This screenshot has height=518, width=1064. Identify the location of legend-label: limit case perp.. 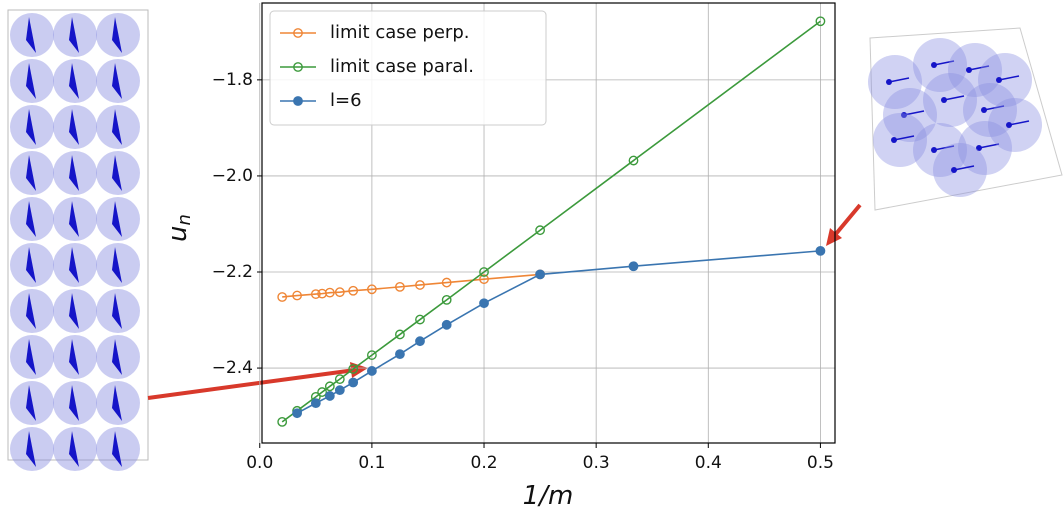
(399, 32).